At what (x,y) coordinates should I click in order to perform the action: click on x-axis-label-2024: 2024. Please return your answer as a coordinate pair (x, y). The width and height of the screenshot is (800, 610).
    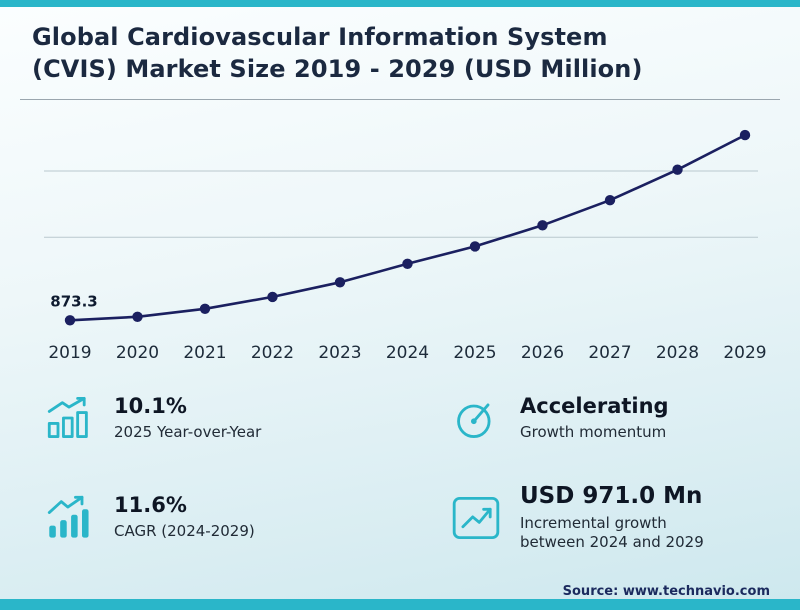
    Looking at the image, I should click on (407, 353).